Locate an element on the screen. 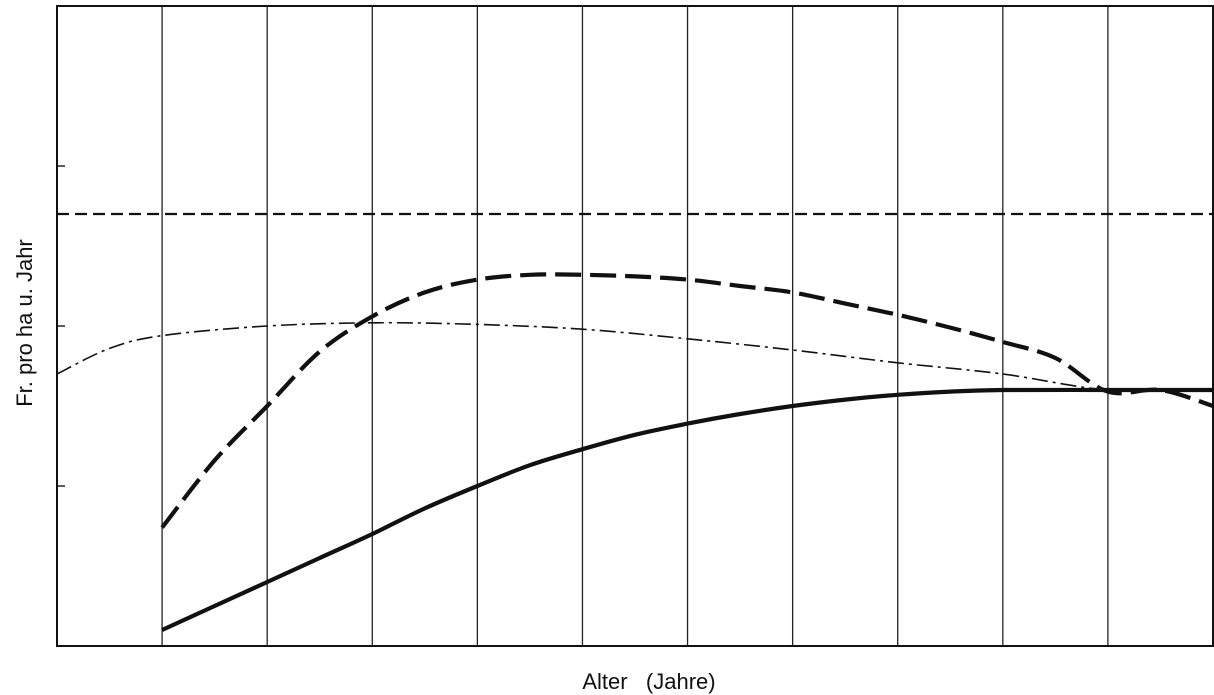 The width and height of the screenshot is (1214, 695). y-axis-label: Fr. pro ha u. Jahr is located at coordinates (24, 323).